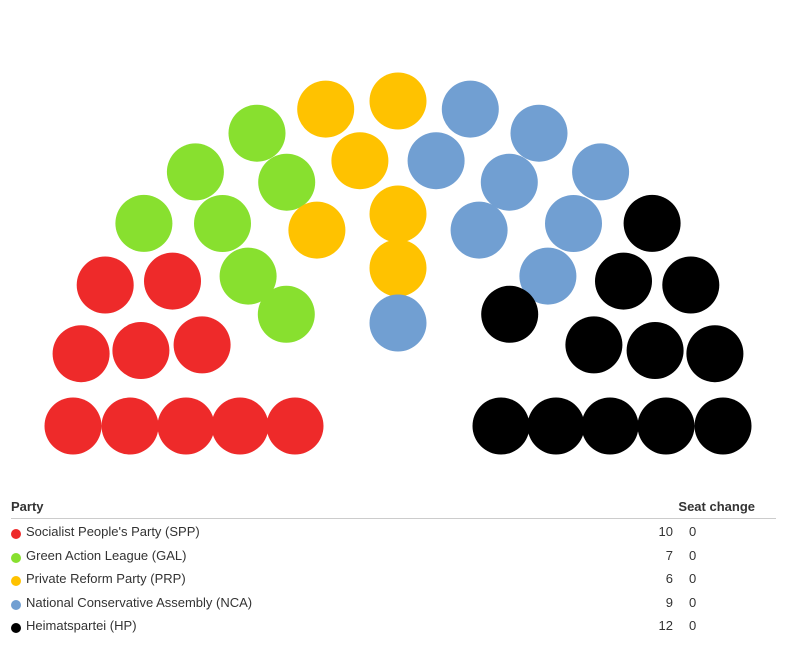 This screenshot has height=648, width=796. What do you see at coordinates (27, 506) in the screenshot?
I see `party-column-header: Party` at bounding box center [27, 506].